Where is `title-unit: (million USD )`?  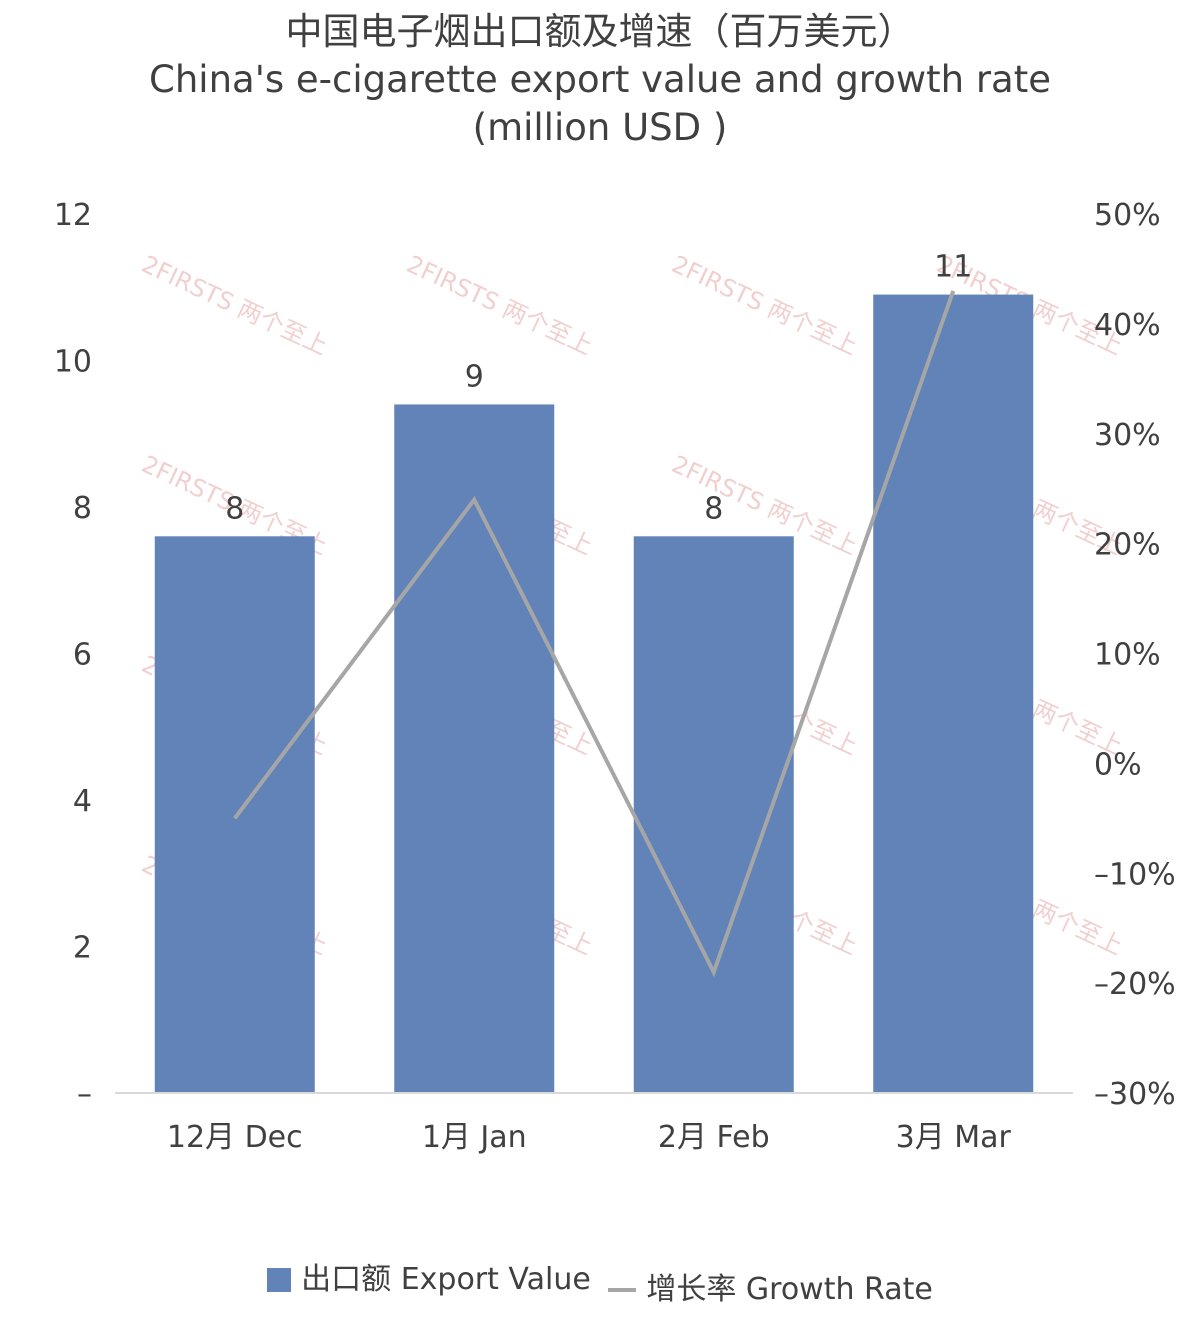
title-unit: (million USD ) is located at coordinates (600, 127).